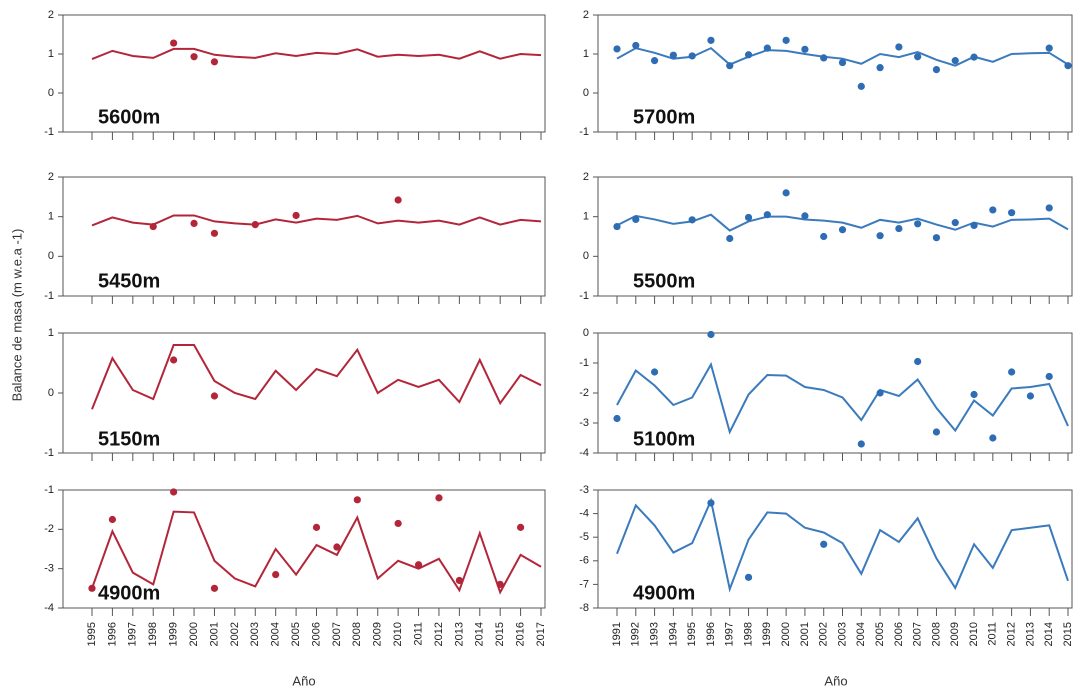 This screenshot has height=693, width=1075. What do you see at coordinates (805, 634) in the screenshot?
I see `x-tick-label: 2001` at bounding box center [805, 634].